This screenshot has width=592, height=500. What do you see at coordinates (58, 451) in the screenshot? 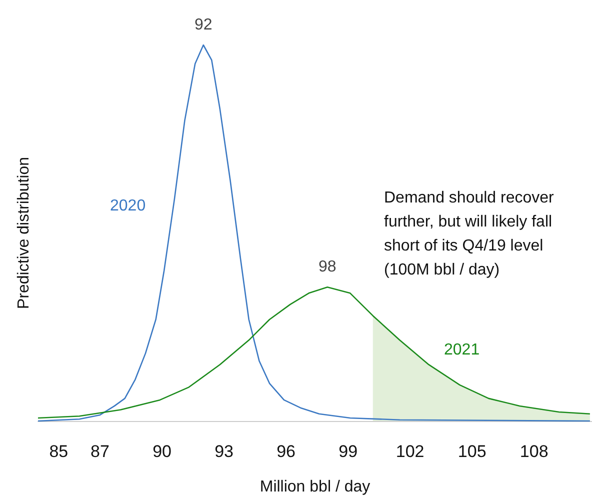
I see `x-tick-label: 85` at bounding box center [58, 451].